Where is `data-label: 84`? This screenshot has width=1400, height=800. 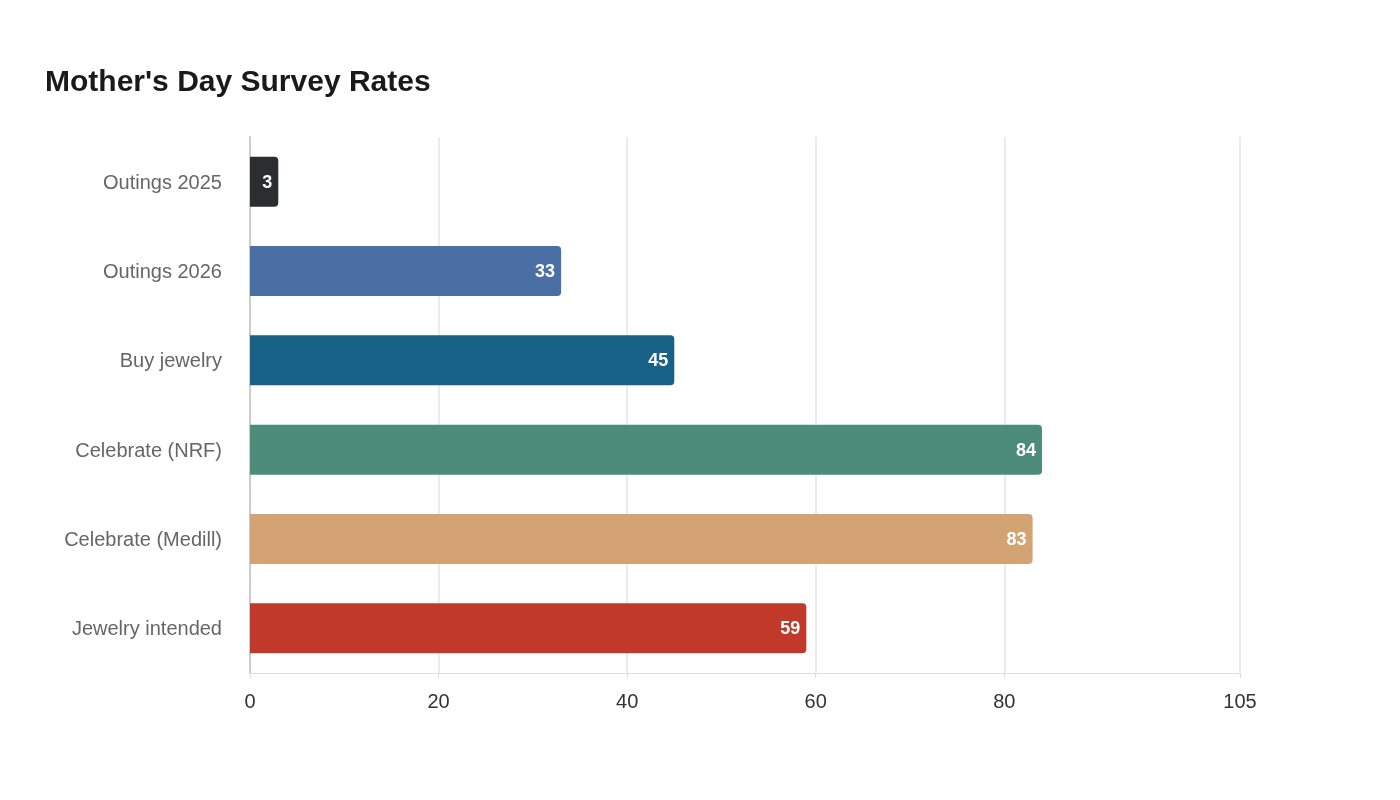
data-label: 84 is located at coordinates (1025, 449).